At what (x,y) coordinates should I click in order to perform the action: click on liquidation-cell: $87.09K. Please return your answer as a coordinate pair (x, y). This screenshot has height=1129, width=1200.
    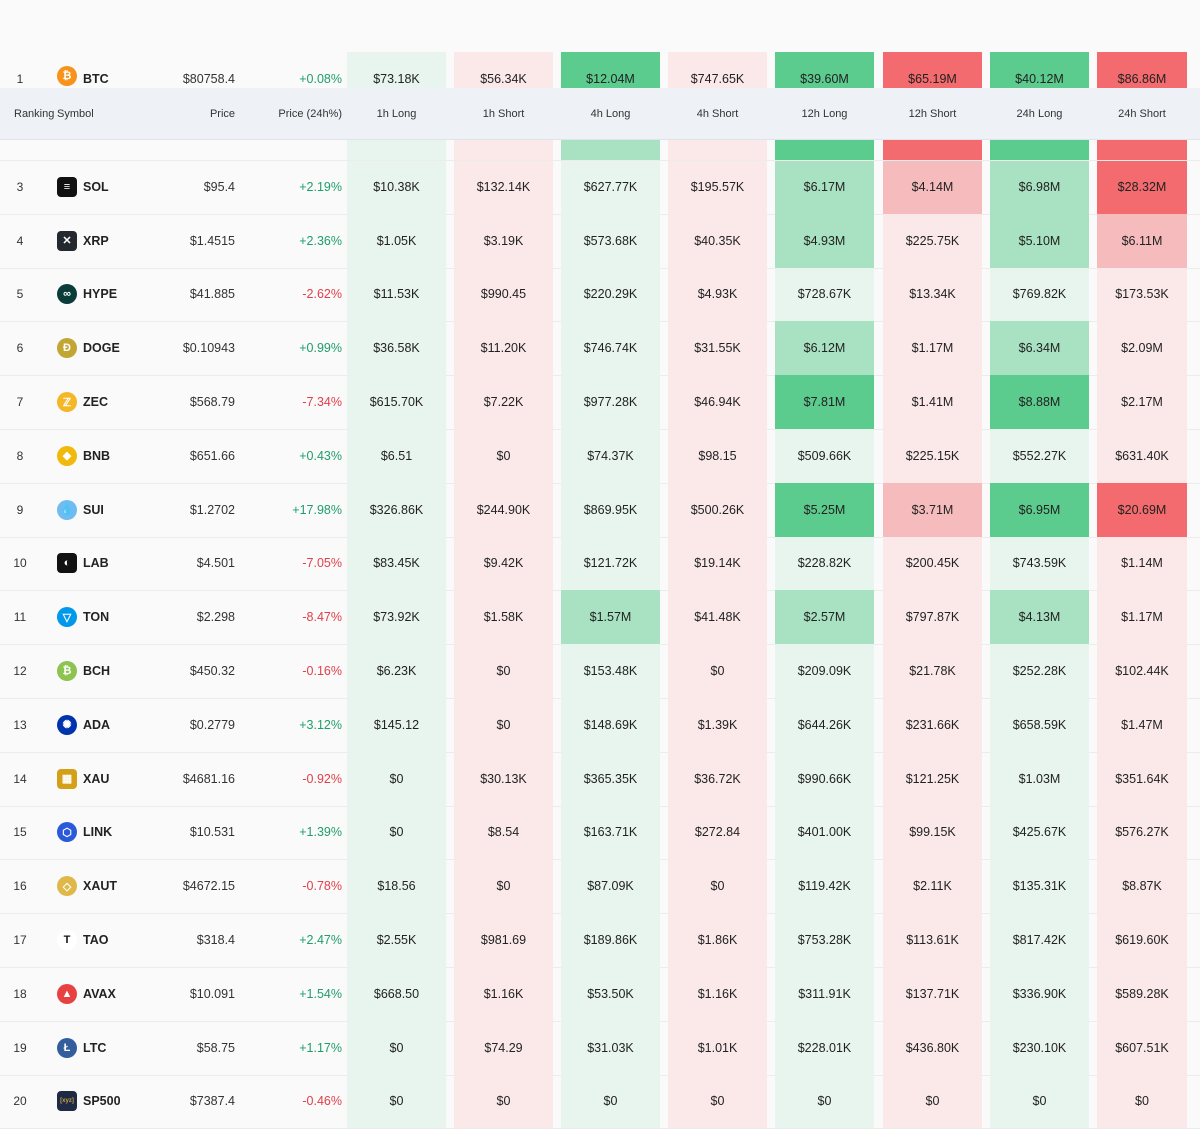
    Looking at the image, I should click on (610, 886).